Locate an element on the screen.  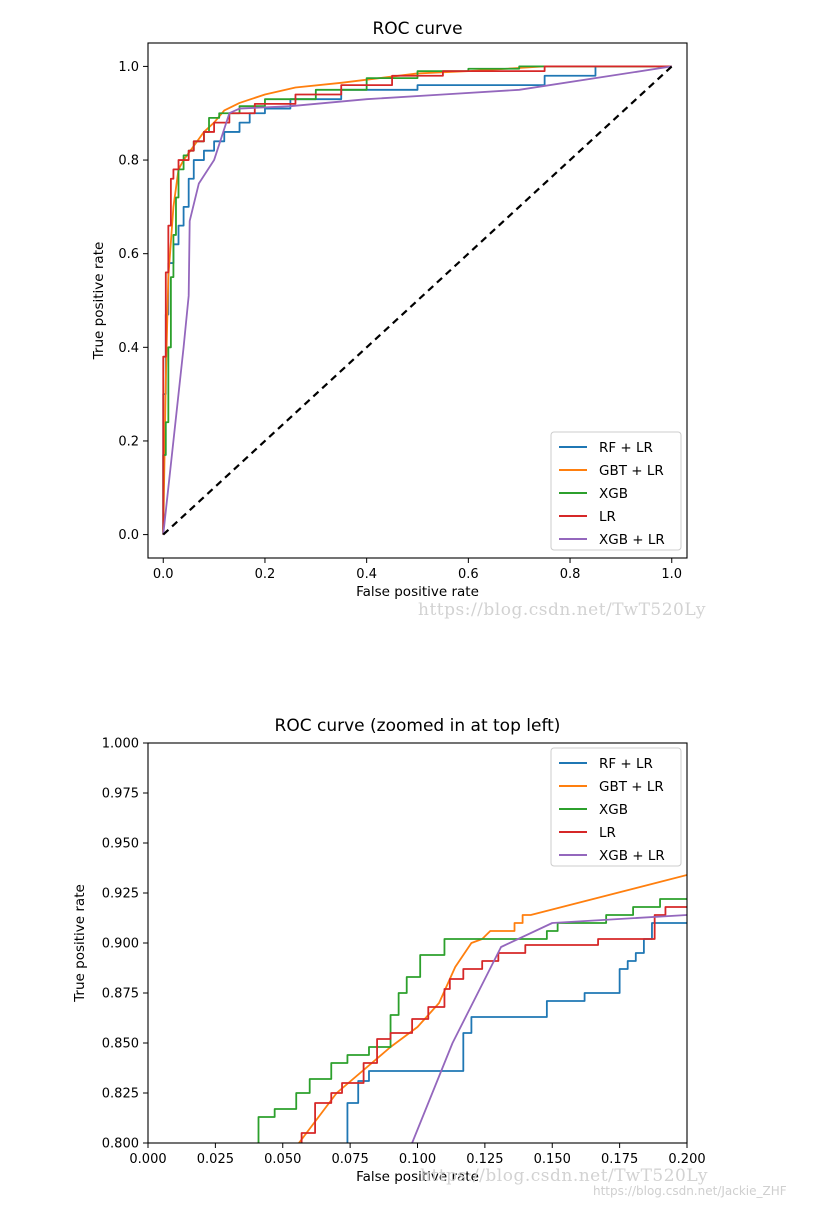
series-line-xgb is located at coordinates (472, 1020).